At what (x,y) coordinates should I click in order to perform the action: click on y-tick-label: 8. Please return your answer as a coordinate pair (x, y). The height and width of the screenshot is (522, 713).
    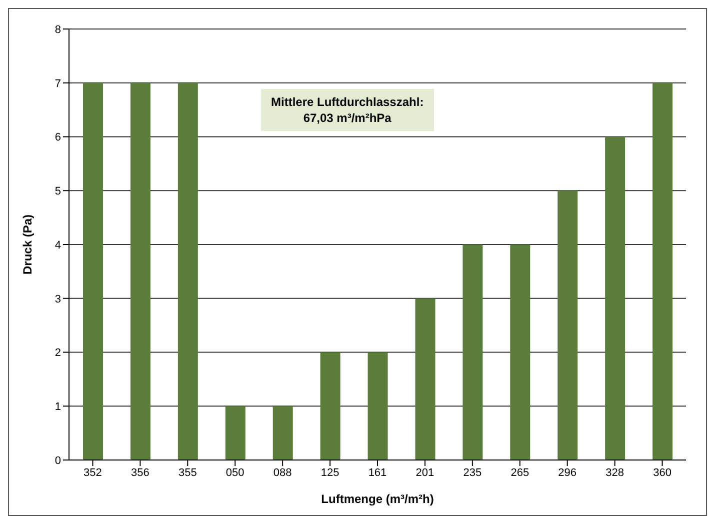
    Looking at the image, I should click on (57, 30).